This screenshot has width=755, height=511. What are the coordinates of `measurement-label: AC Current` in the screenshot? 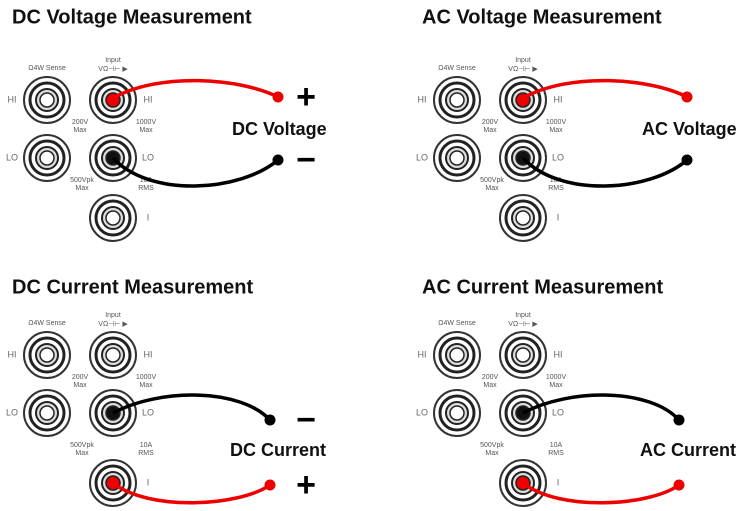 It's located at (688, 450).